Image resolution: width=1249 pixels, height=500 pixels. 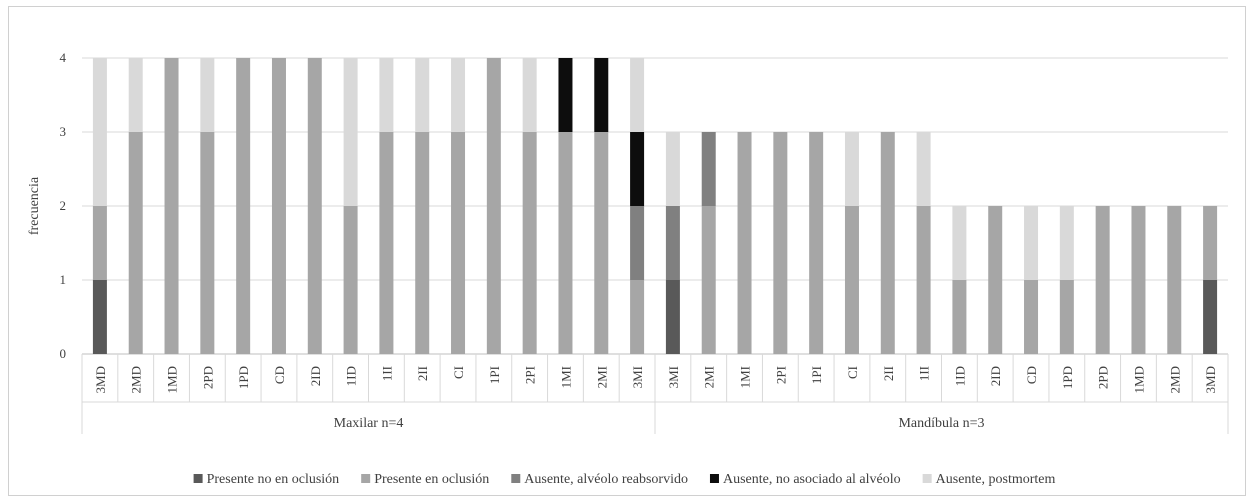 I want to click on legend-label: Presente no en oclusión, so click(x=273, y=479).